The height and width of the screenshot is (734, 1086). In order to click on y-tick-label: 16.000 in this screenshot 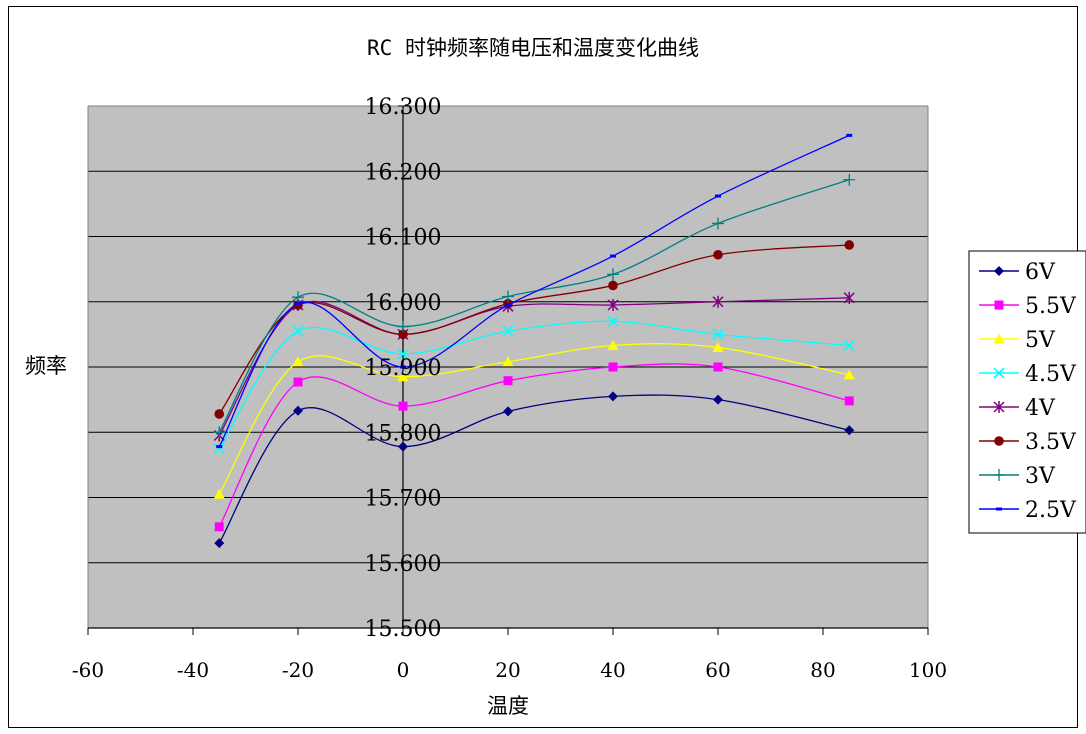, I will do `click(403, 303)`.